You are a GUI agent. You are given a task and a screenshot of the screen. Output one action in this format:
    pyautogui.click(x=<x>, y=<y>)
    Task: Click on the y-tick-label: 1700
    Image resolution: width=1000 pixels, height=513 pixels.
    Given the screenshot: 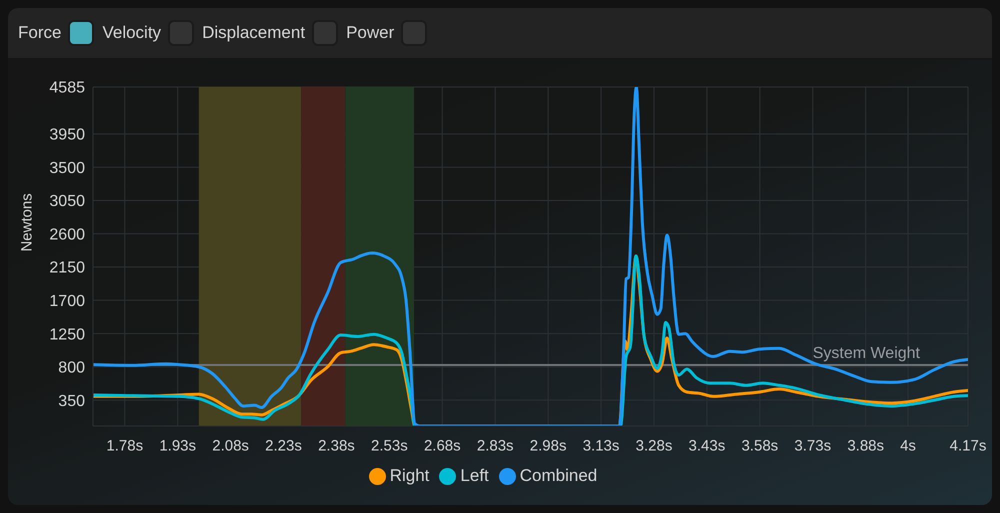 What is the action you would take?
    pyautogui.click(x=67, y=301)
    